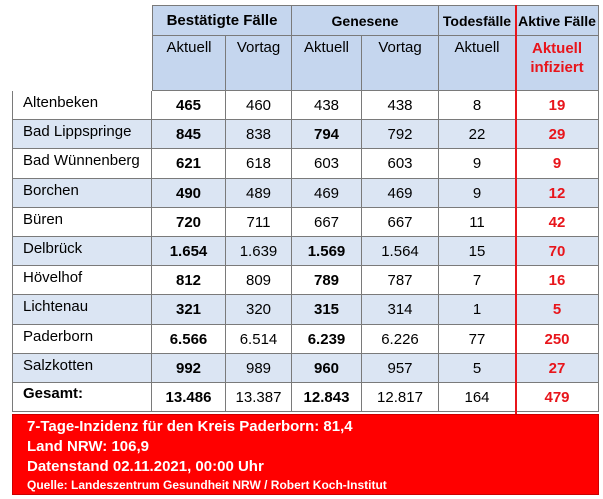  I want to click on row-cell-rec-prev: 438, so click(400, 105).